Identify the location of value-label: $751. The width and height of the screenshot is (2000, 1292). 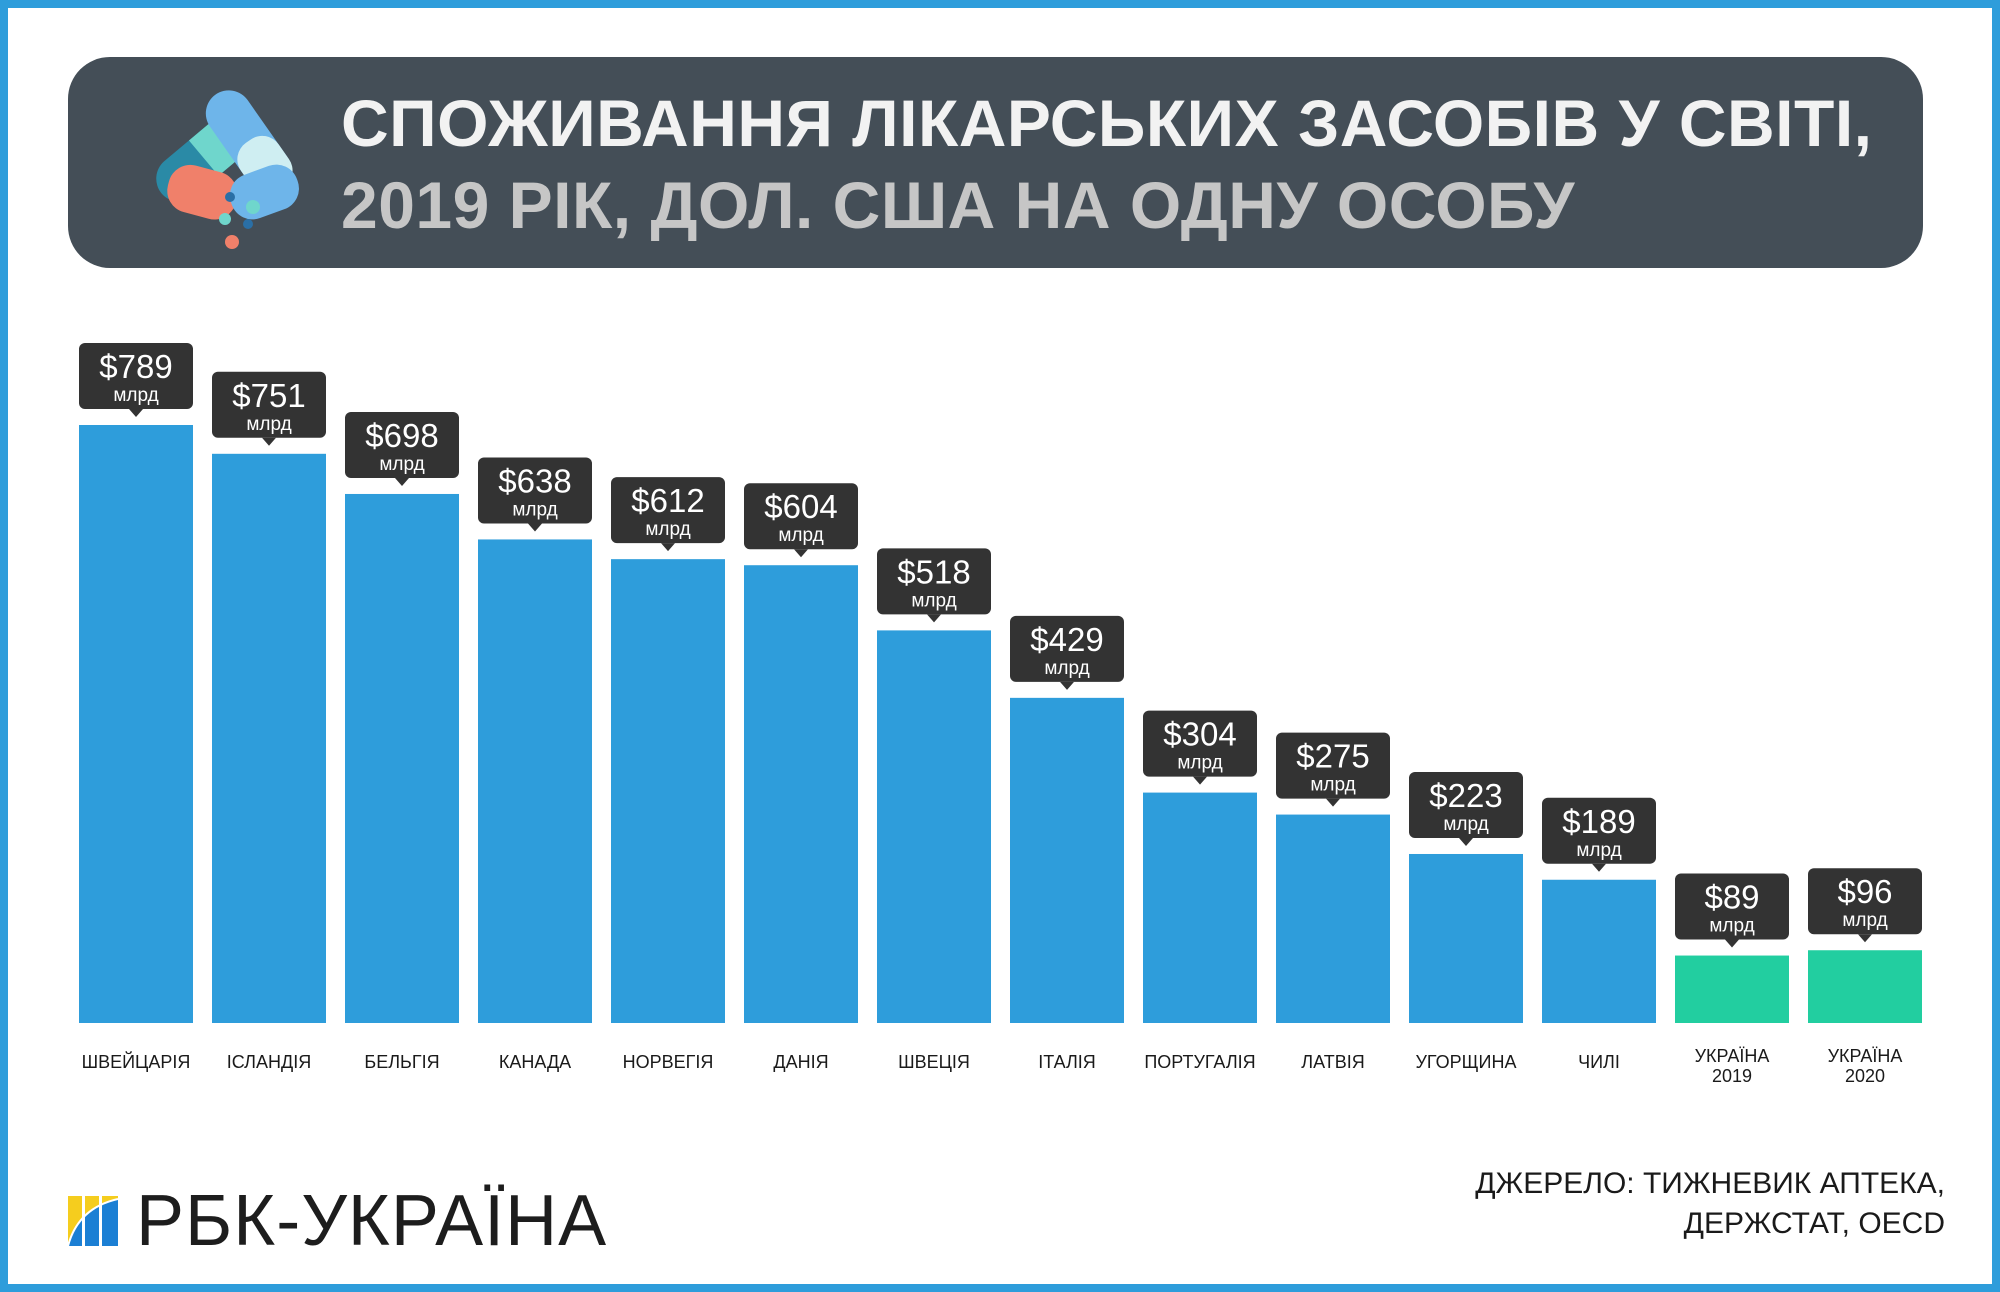
(268, 395).